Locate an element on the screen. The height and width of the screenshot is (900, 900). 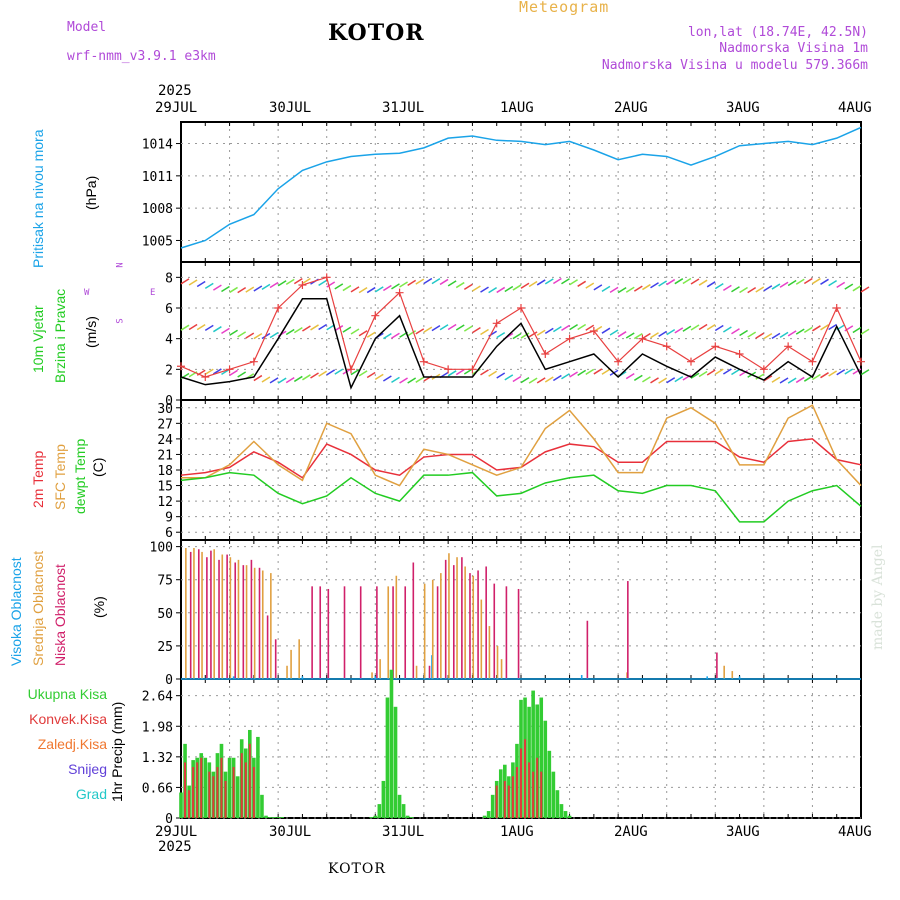
y-tick-label: 1005 is located at coordinates (157, 241).